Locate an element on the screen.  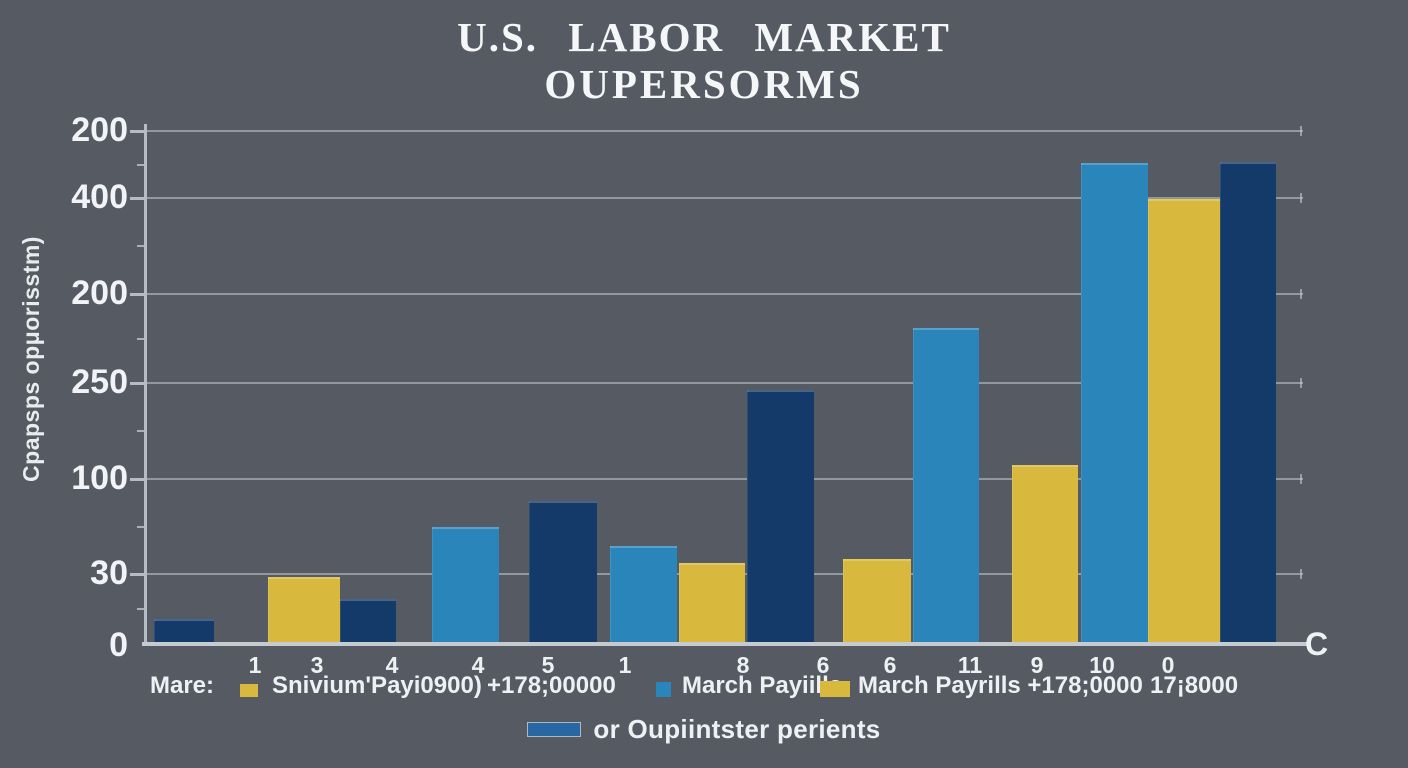
x-axis-end-label: C is located at coordinates (1317, 644).